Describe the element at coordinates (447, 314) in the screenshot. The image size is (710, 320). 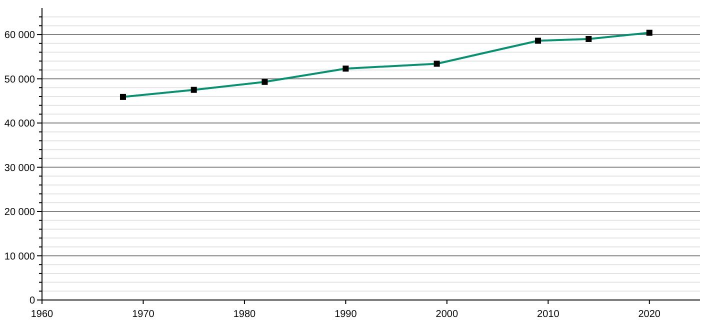
I see `x-tick-label: 2000` at that location.